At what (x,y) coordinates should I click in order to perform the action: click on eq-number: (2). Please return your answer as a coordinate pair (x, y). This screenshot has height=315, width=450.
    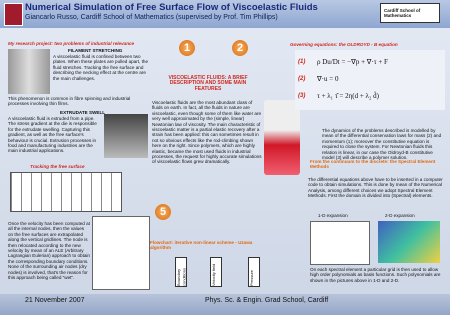
    Looking at the image, I should click on (302, 79).